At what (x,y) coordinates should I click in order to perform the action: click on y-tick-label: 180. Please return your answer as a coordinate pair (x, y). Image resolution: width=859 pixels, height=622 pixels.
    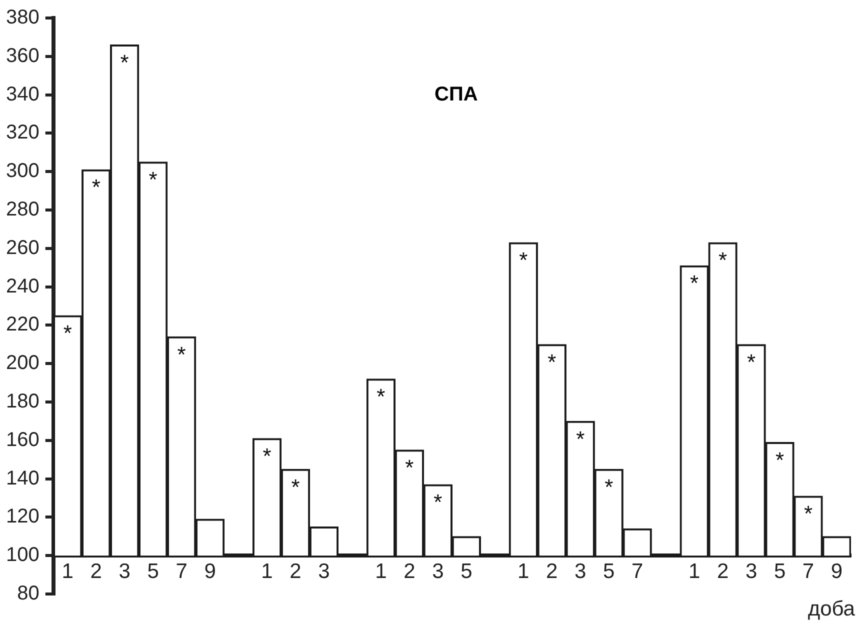
    Looking at the image, I should click on (23, 401).